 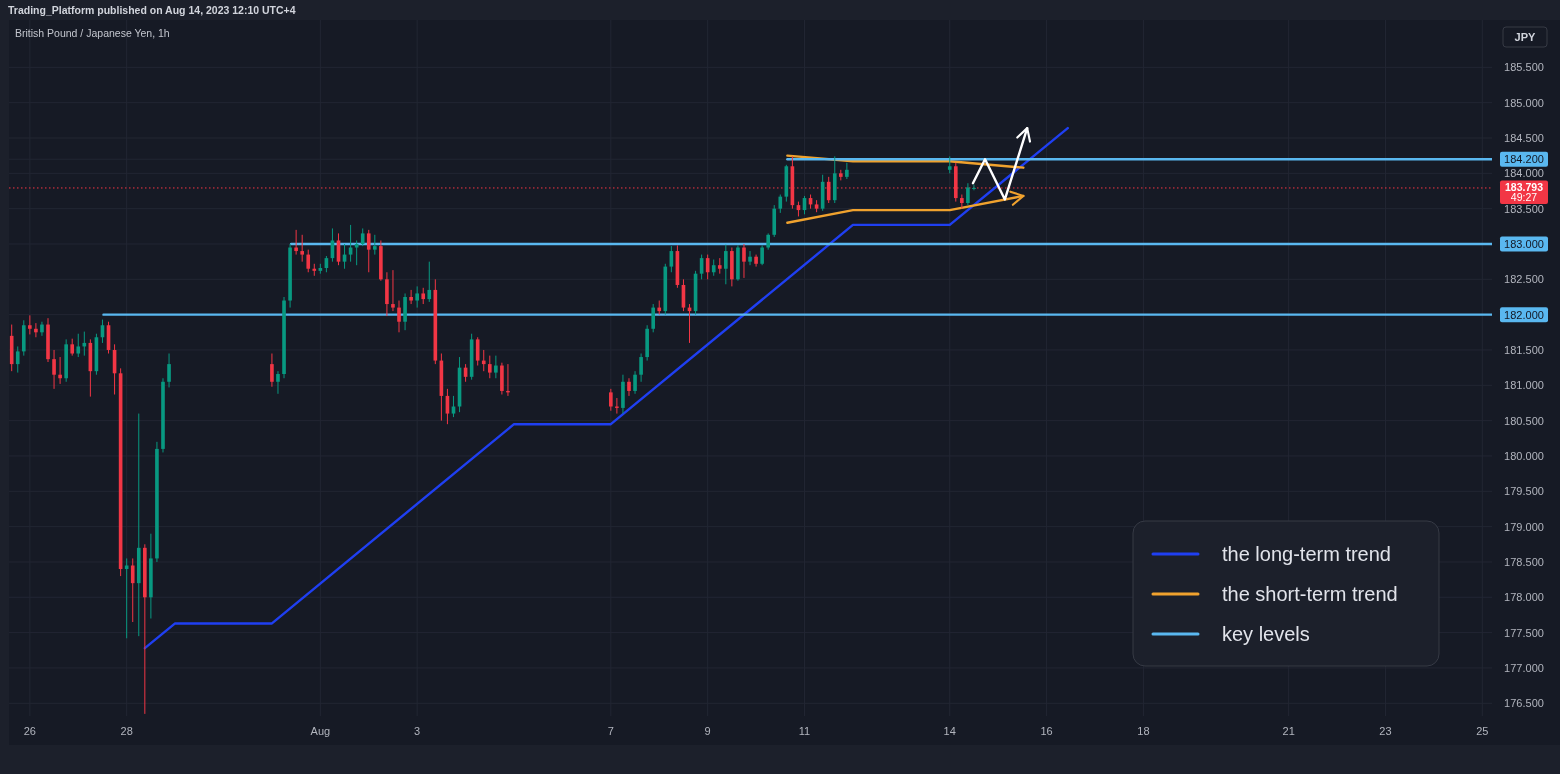 What do you see at coordinates (1524, 597) in the screenshot?
I see `y-tick-label: 178.000` at bounding box center [1524, 597].